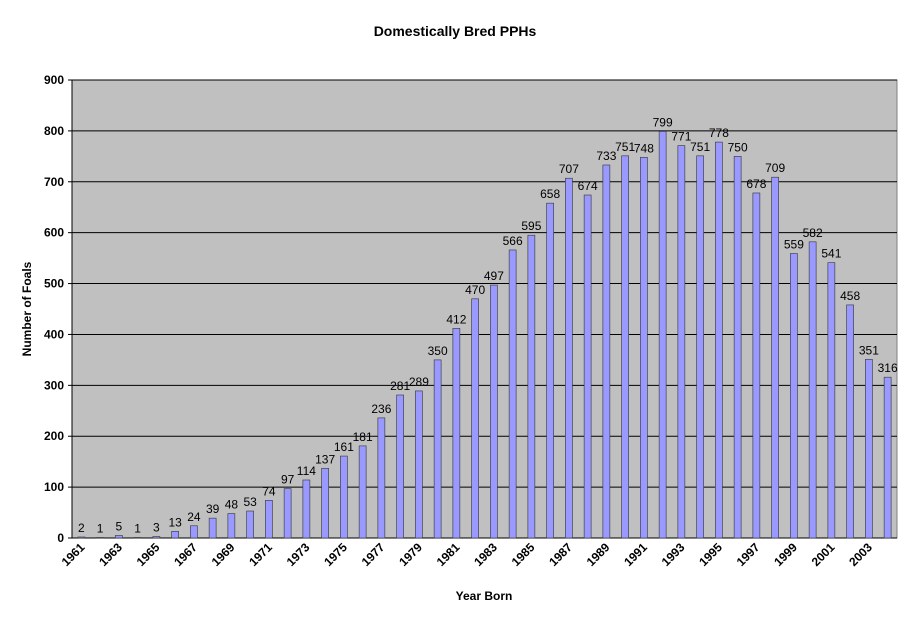 The height and width of the screenshot is (623, 911). Describe the element at coordinates (523, 554) in the screenshot. I see `x-tick-label: 1985` at that location.